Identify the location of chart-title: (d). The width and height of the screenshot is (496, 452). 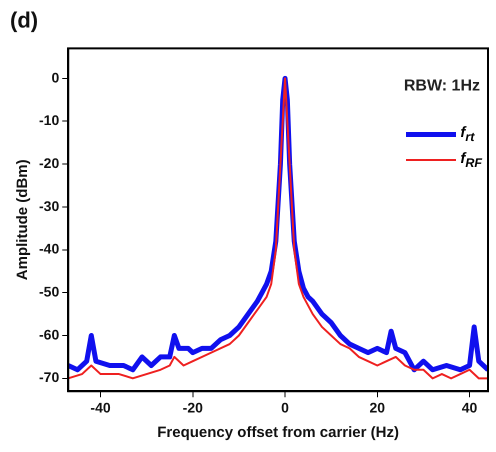
(24, 19).